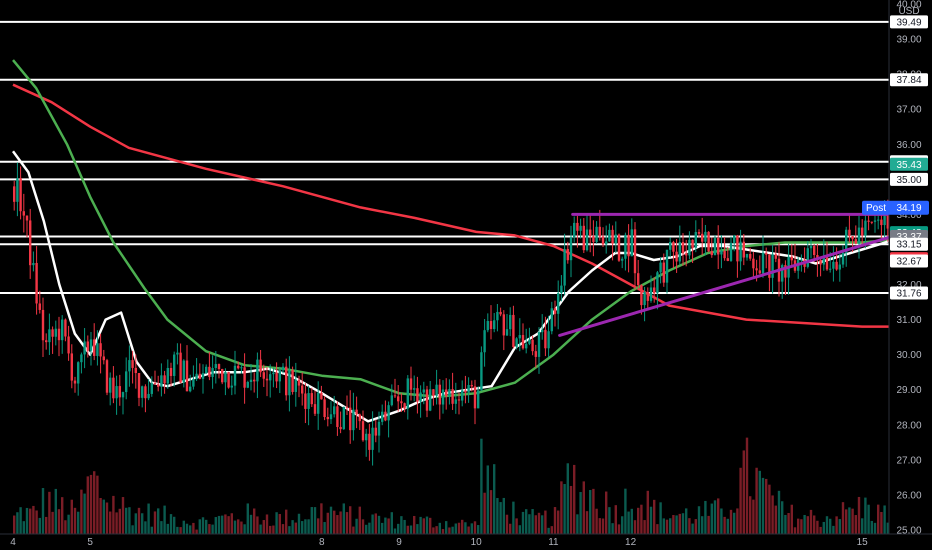 The height and width of the screenshot is (550, 932). What do you see at coordinates (908, 495) in the screenshot?
I see `y-tick-label: 26.00` at bounding box center [908, 495].